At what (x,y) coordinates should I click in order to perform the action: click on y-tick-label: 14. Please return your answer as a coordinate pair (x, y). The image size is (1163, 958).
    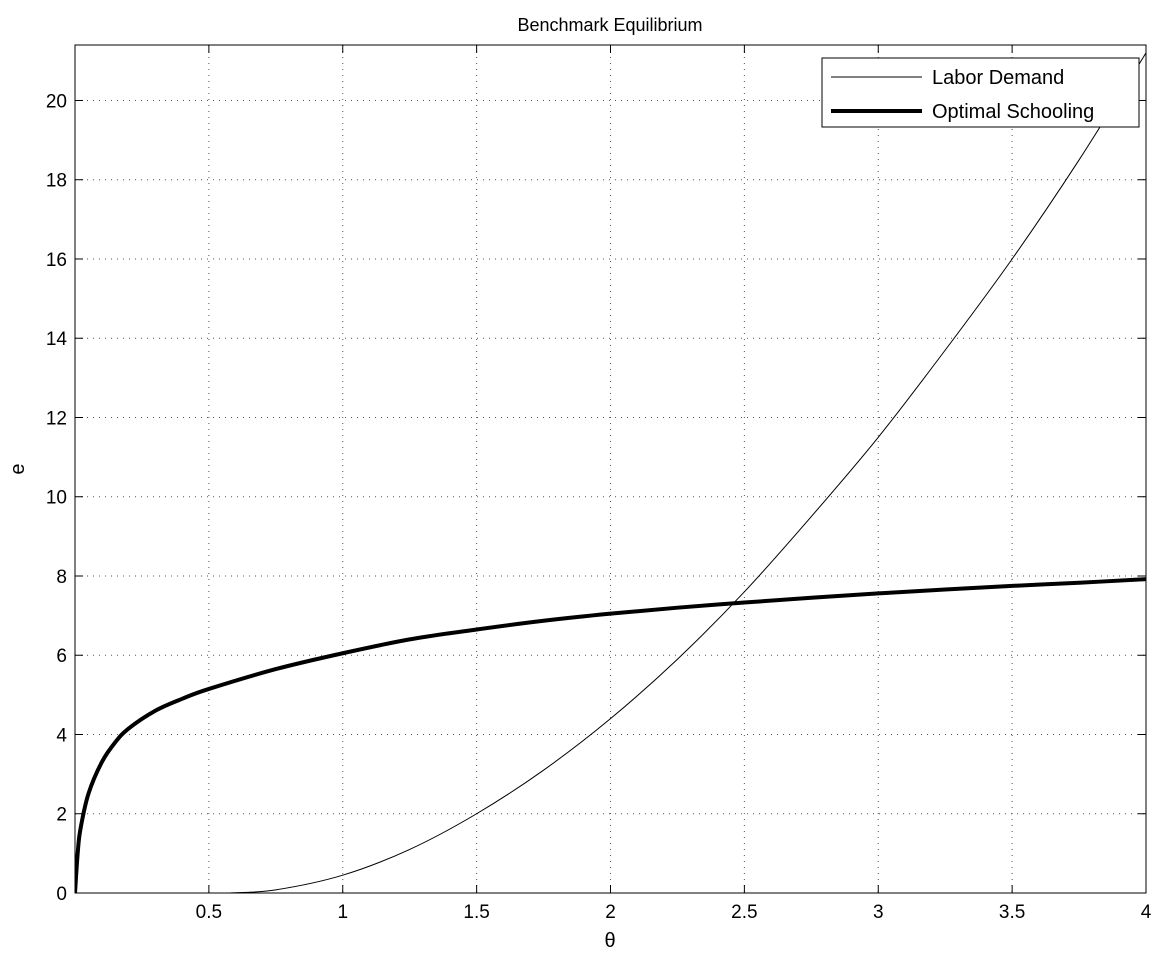
    Looking at the image, I should click on (57, 339).